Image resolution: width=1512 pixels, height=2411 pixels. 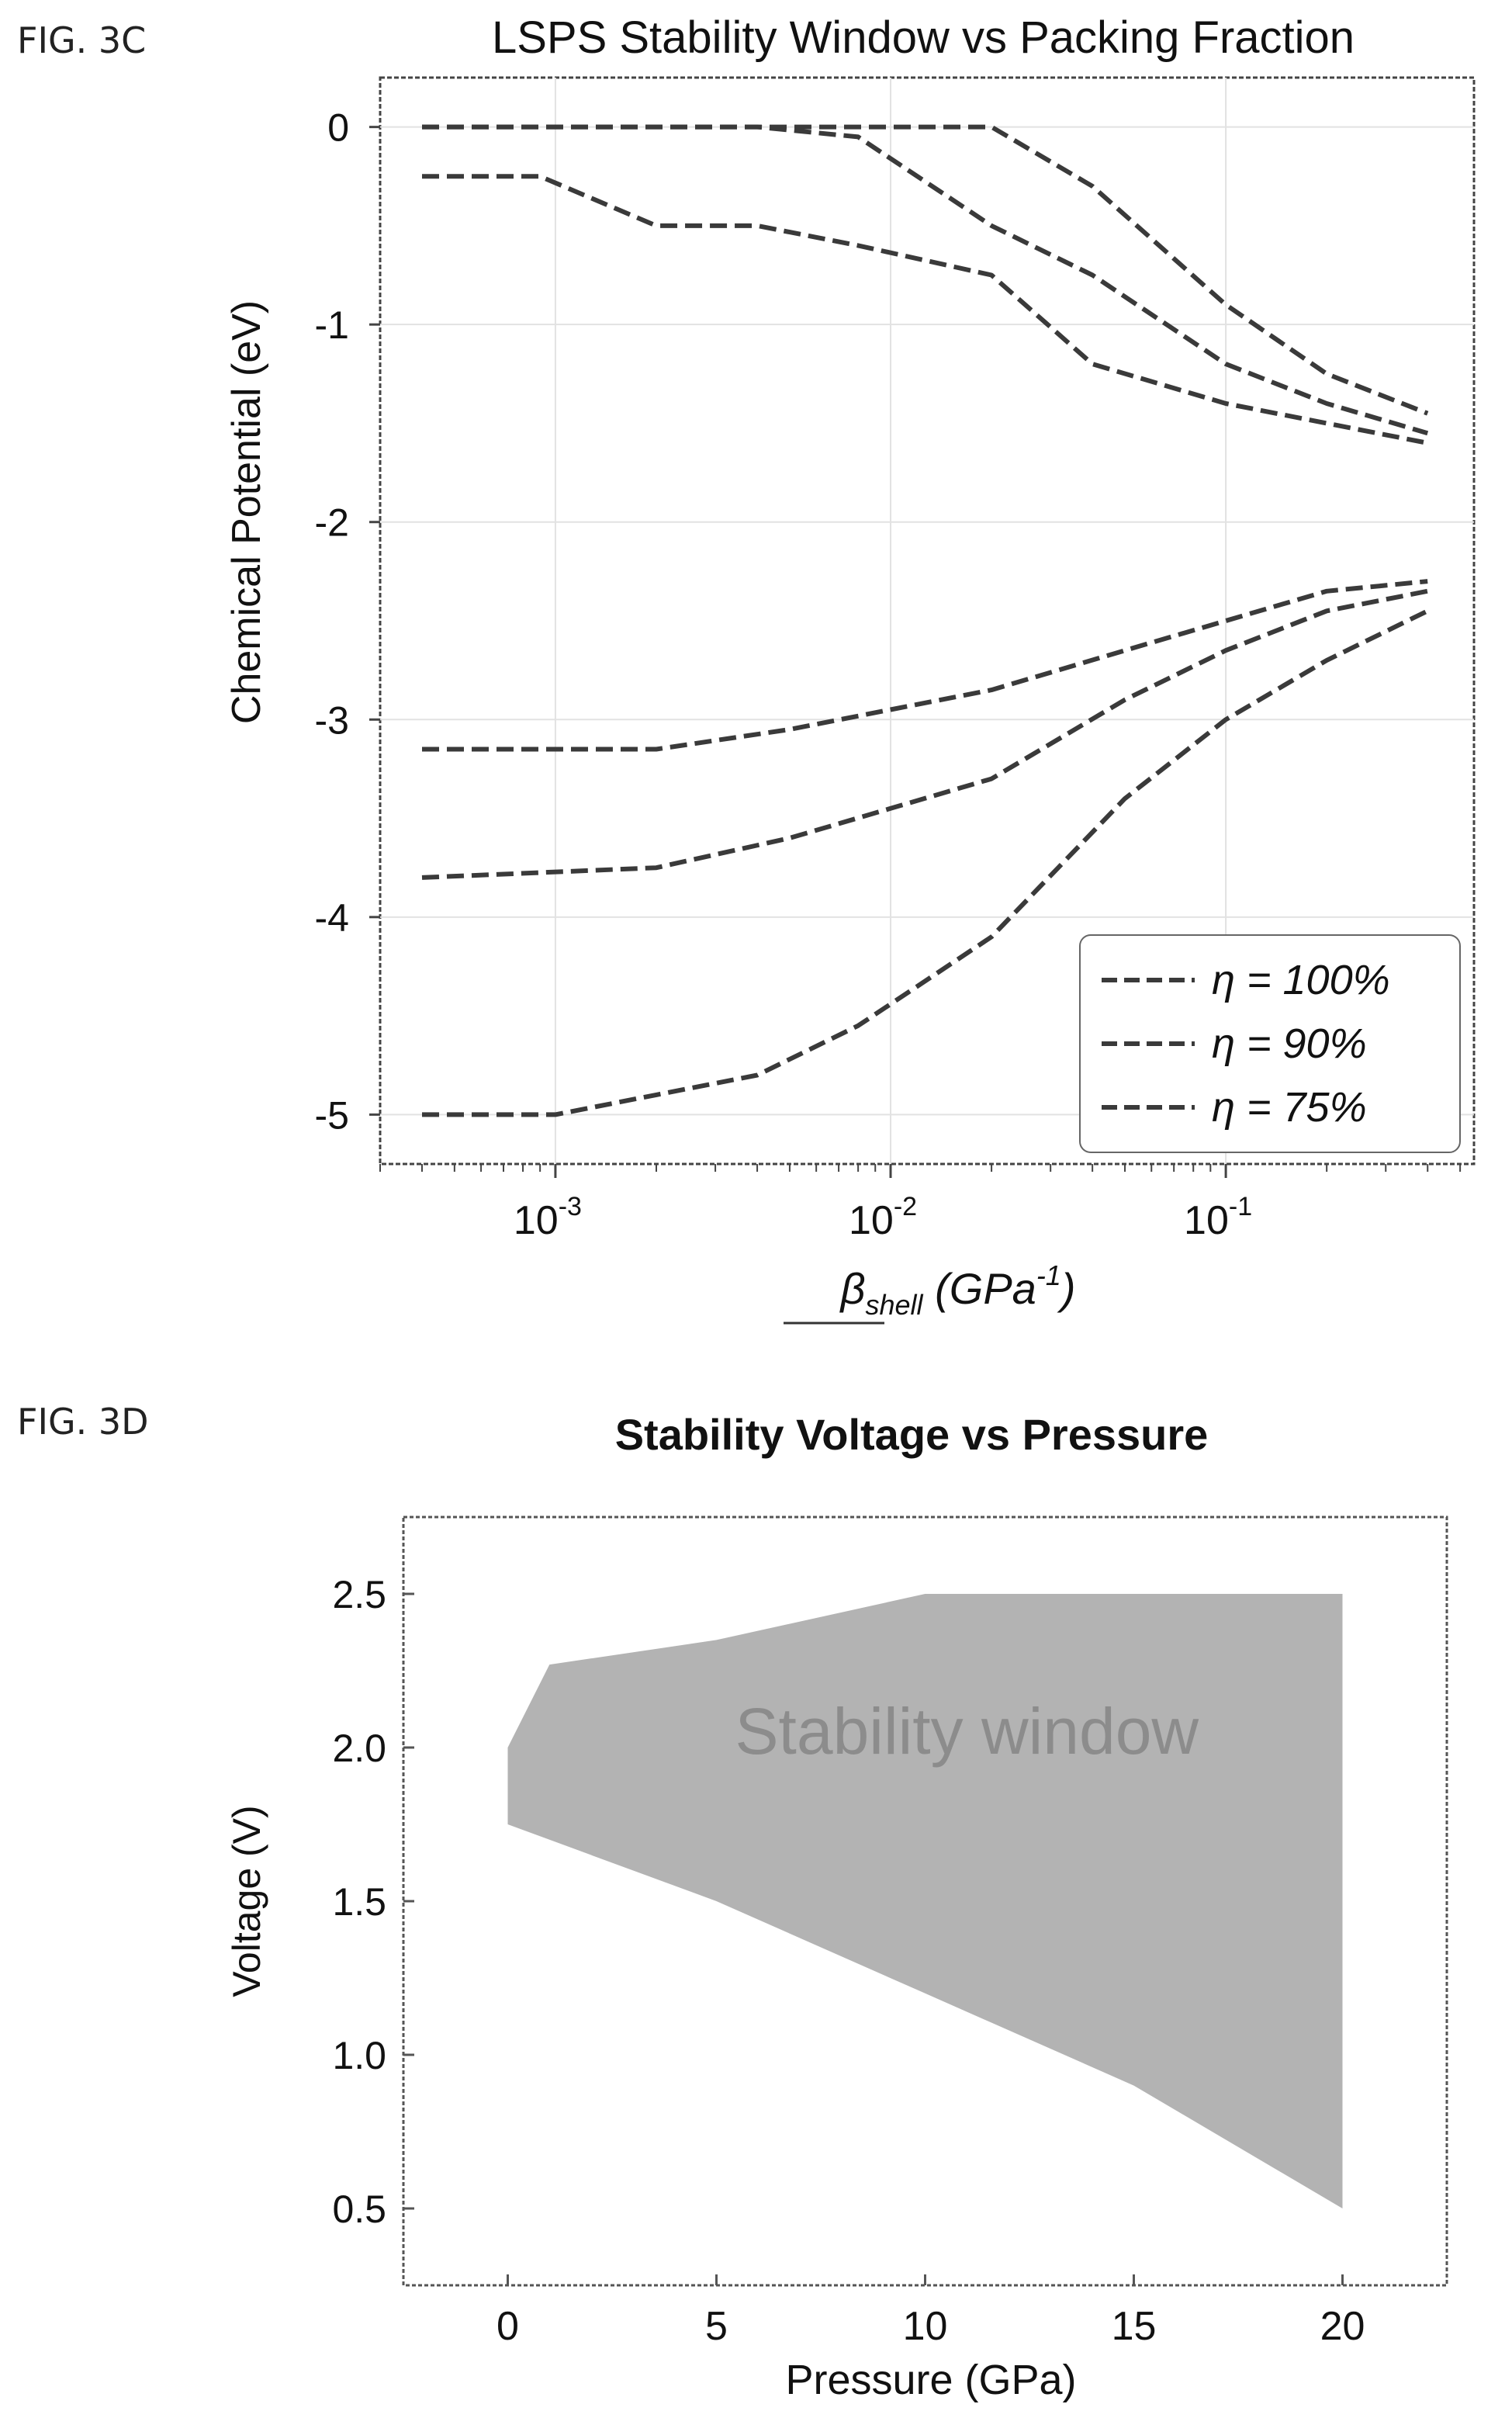 What do you see at coordinates (912, 1434) in the screenshot?
I see `fig-3d-title: Stability Voltage vs Pressure` at bounding box center [912, 1434].